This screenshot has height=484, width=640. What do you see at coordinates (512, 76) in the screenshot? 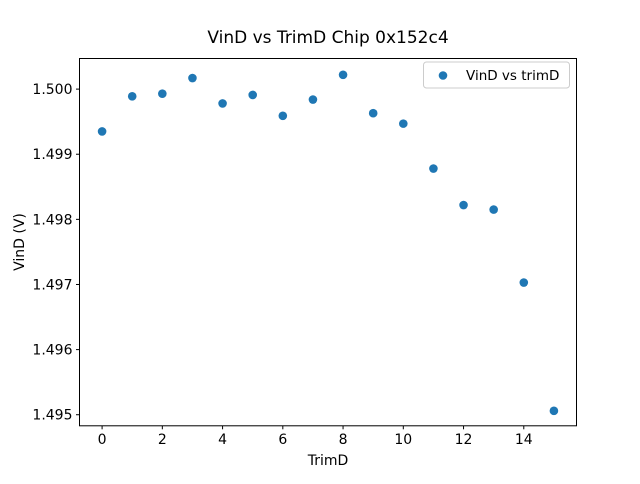
I see `legend-label: VinD vs trimD` at bounding box center [512, 76].